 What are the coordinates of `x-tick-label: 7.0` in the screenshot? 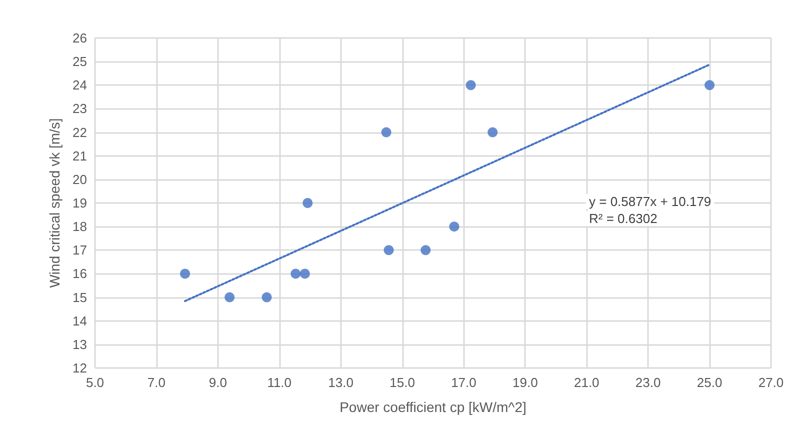 It's located at (156, 382).